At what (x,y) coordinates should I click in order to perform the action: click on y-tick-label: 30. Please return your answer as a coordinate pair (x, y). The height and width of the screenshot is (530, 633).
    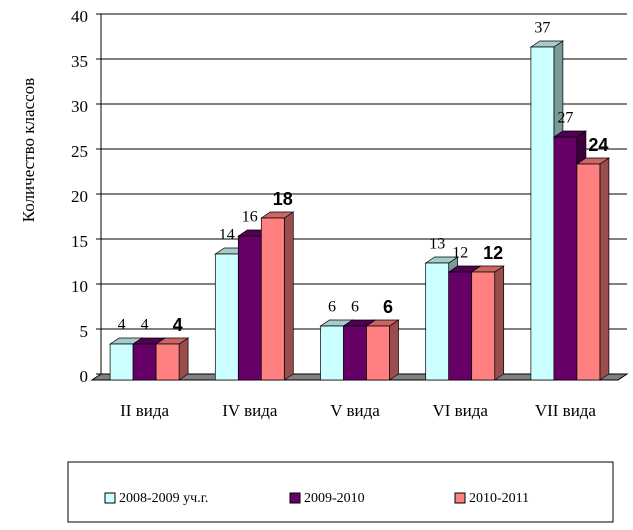
    Looking at the image, I should click on (79, 106).